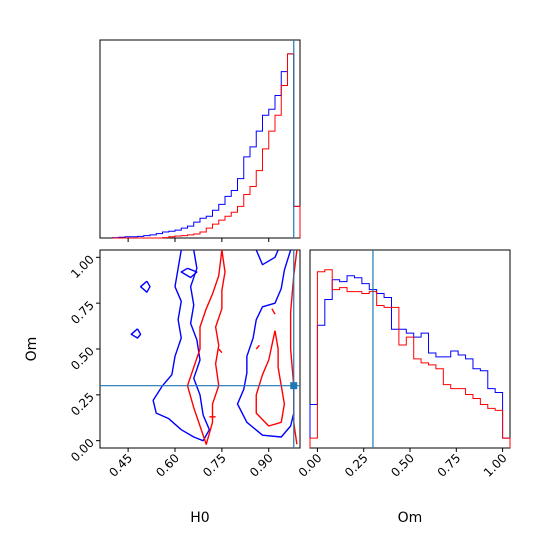  I want to click on contour_h0_om-x-tick-label: 0.60, so click(167, 465).